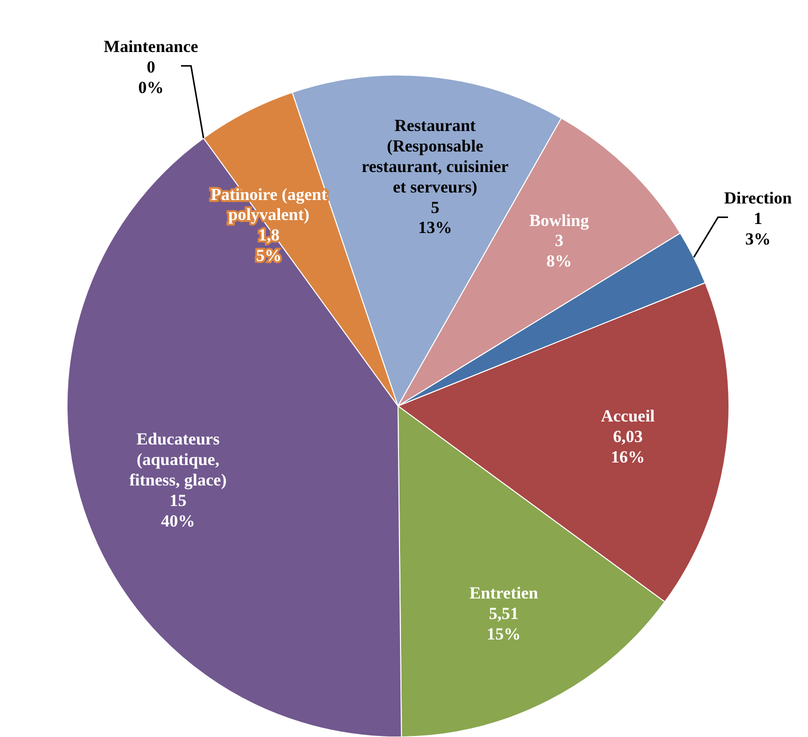 The image size is (808, 737). I want to click on data-label: 1 3%, so click(758, 228).